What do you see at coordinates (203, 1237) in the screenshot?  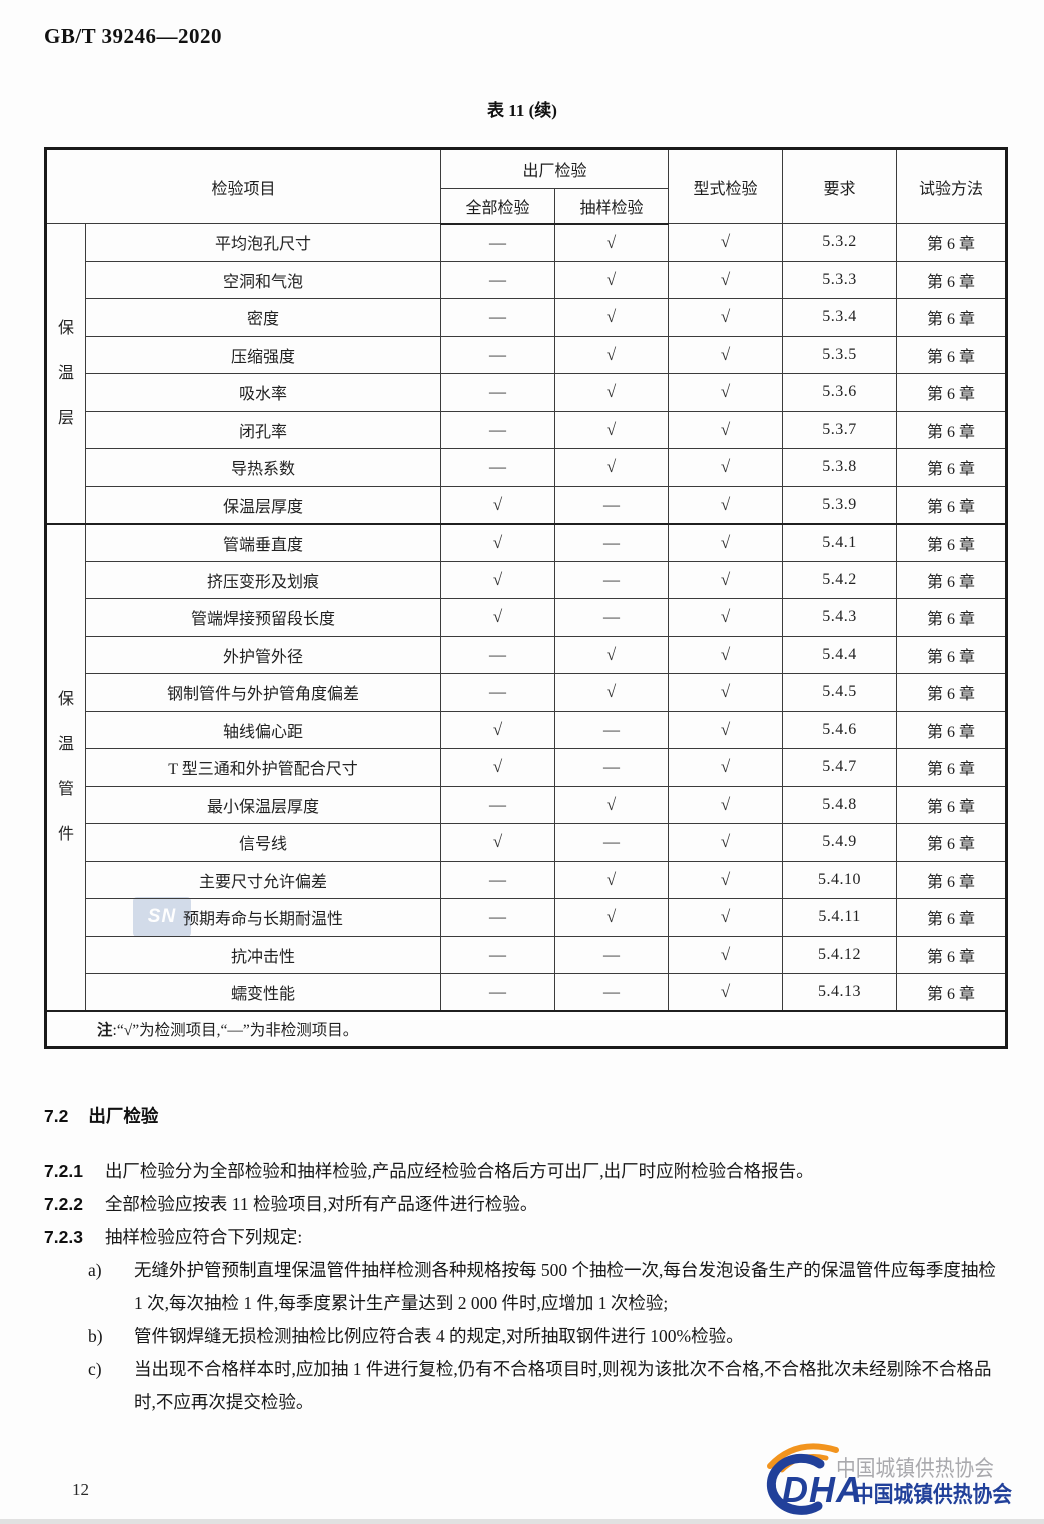 I see `clause-text: 抽样检验应符合下列规定:` at bounding box center [203, 1237].